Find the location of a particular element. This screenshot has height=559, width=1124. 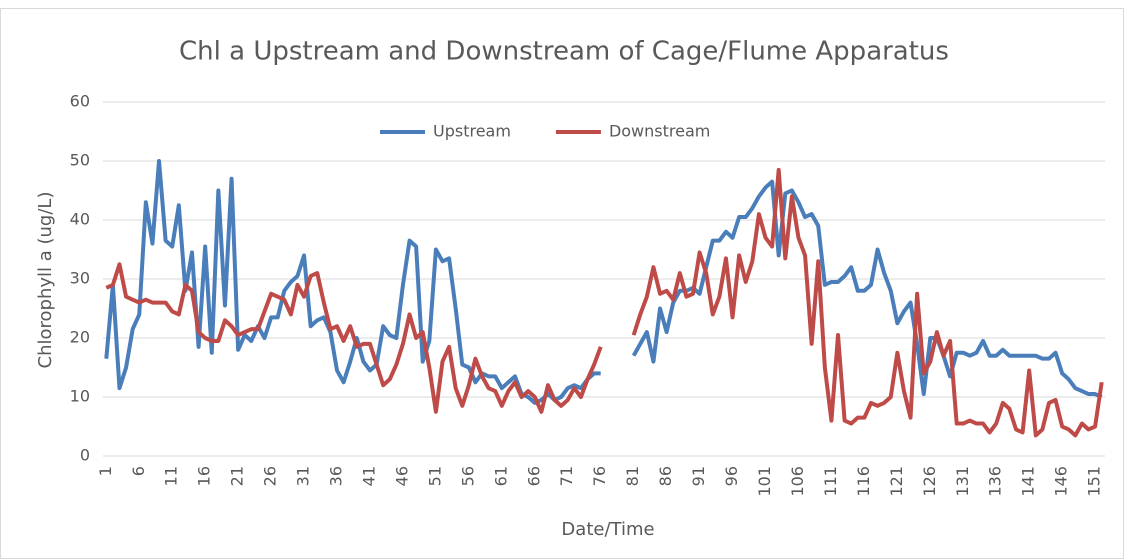

x-tick-label: 6 is located at coordinates (138, 471).